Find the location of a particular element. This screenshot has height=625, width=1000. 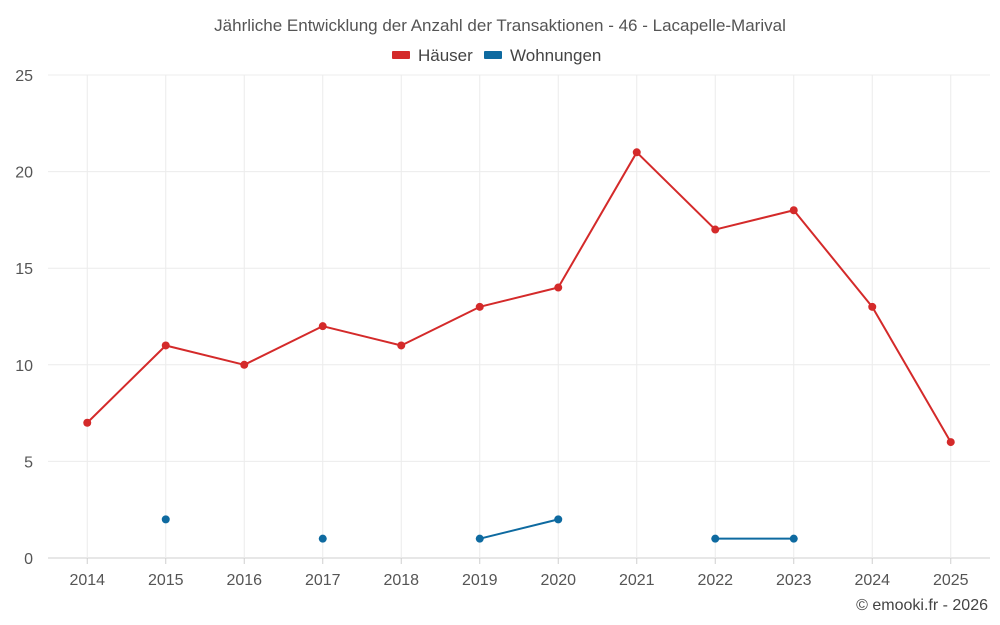

legend-swatch-haeuser is located at coordinates (401, 55).